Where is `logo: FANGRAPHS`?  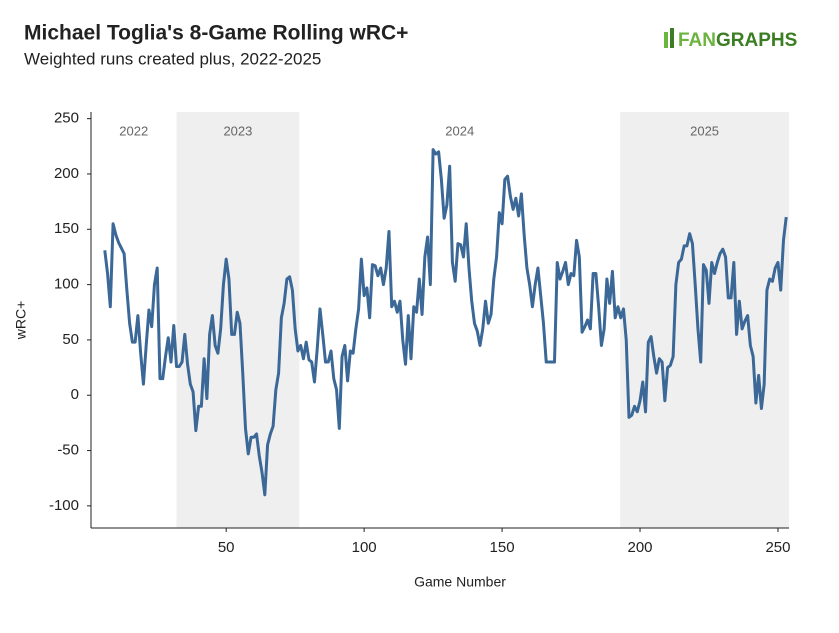
logo: FANGRAPHS is located at coordinates (730, 39).